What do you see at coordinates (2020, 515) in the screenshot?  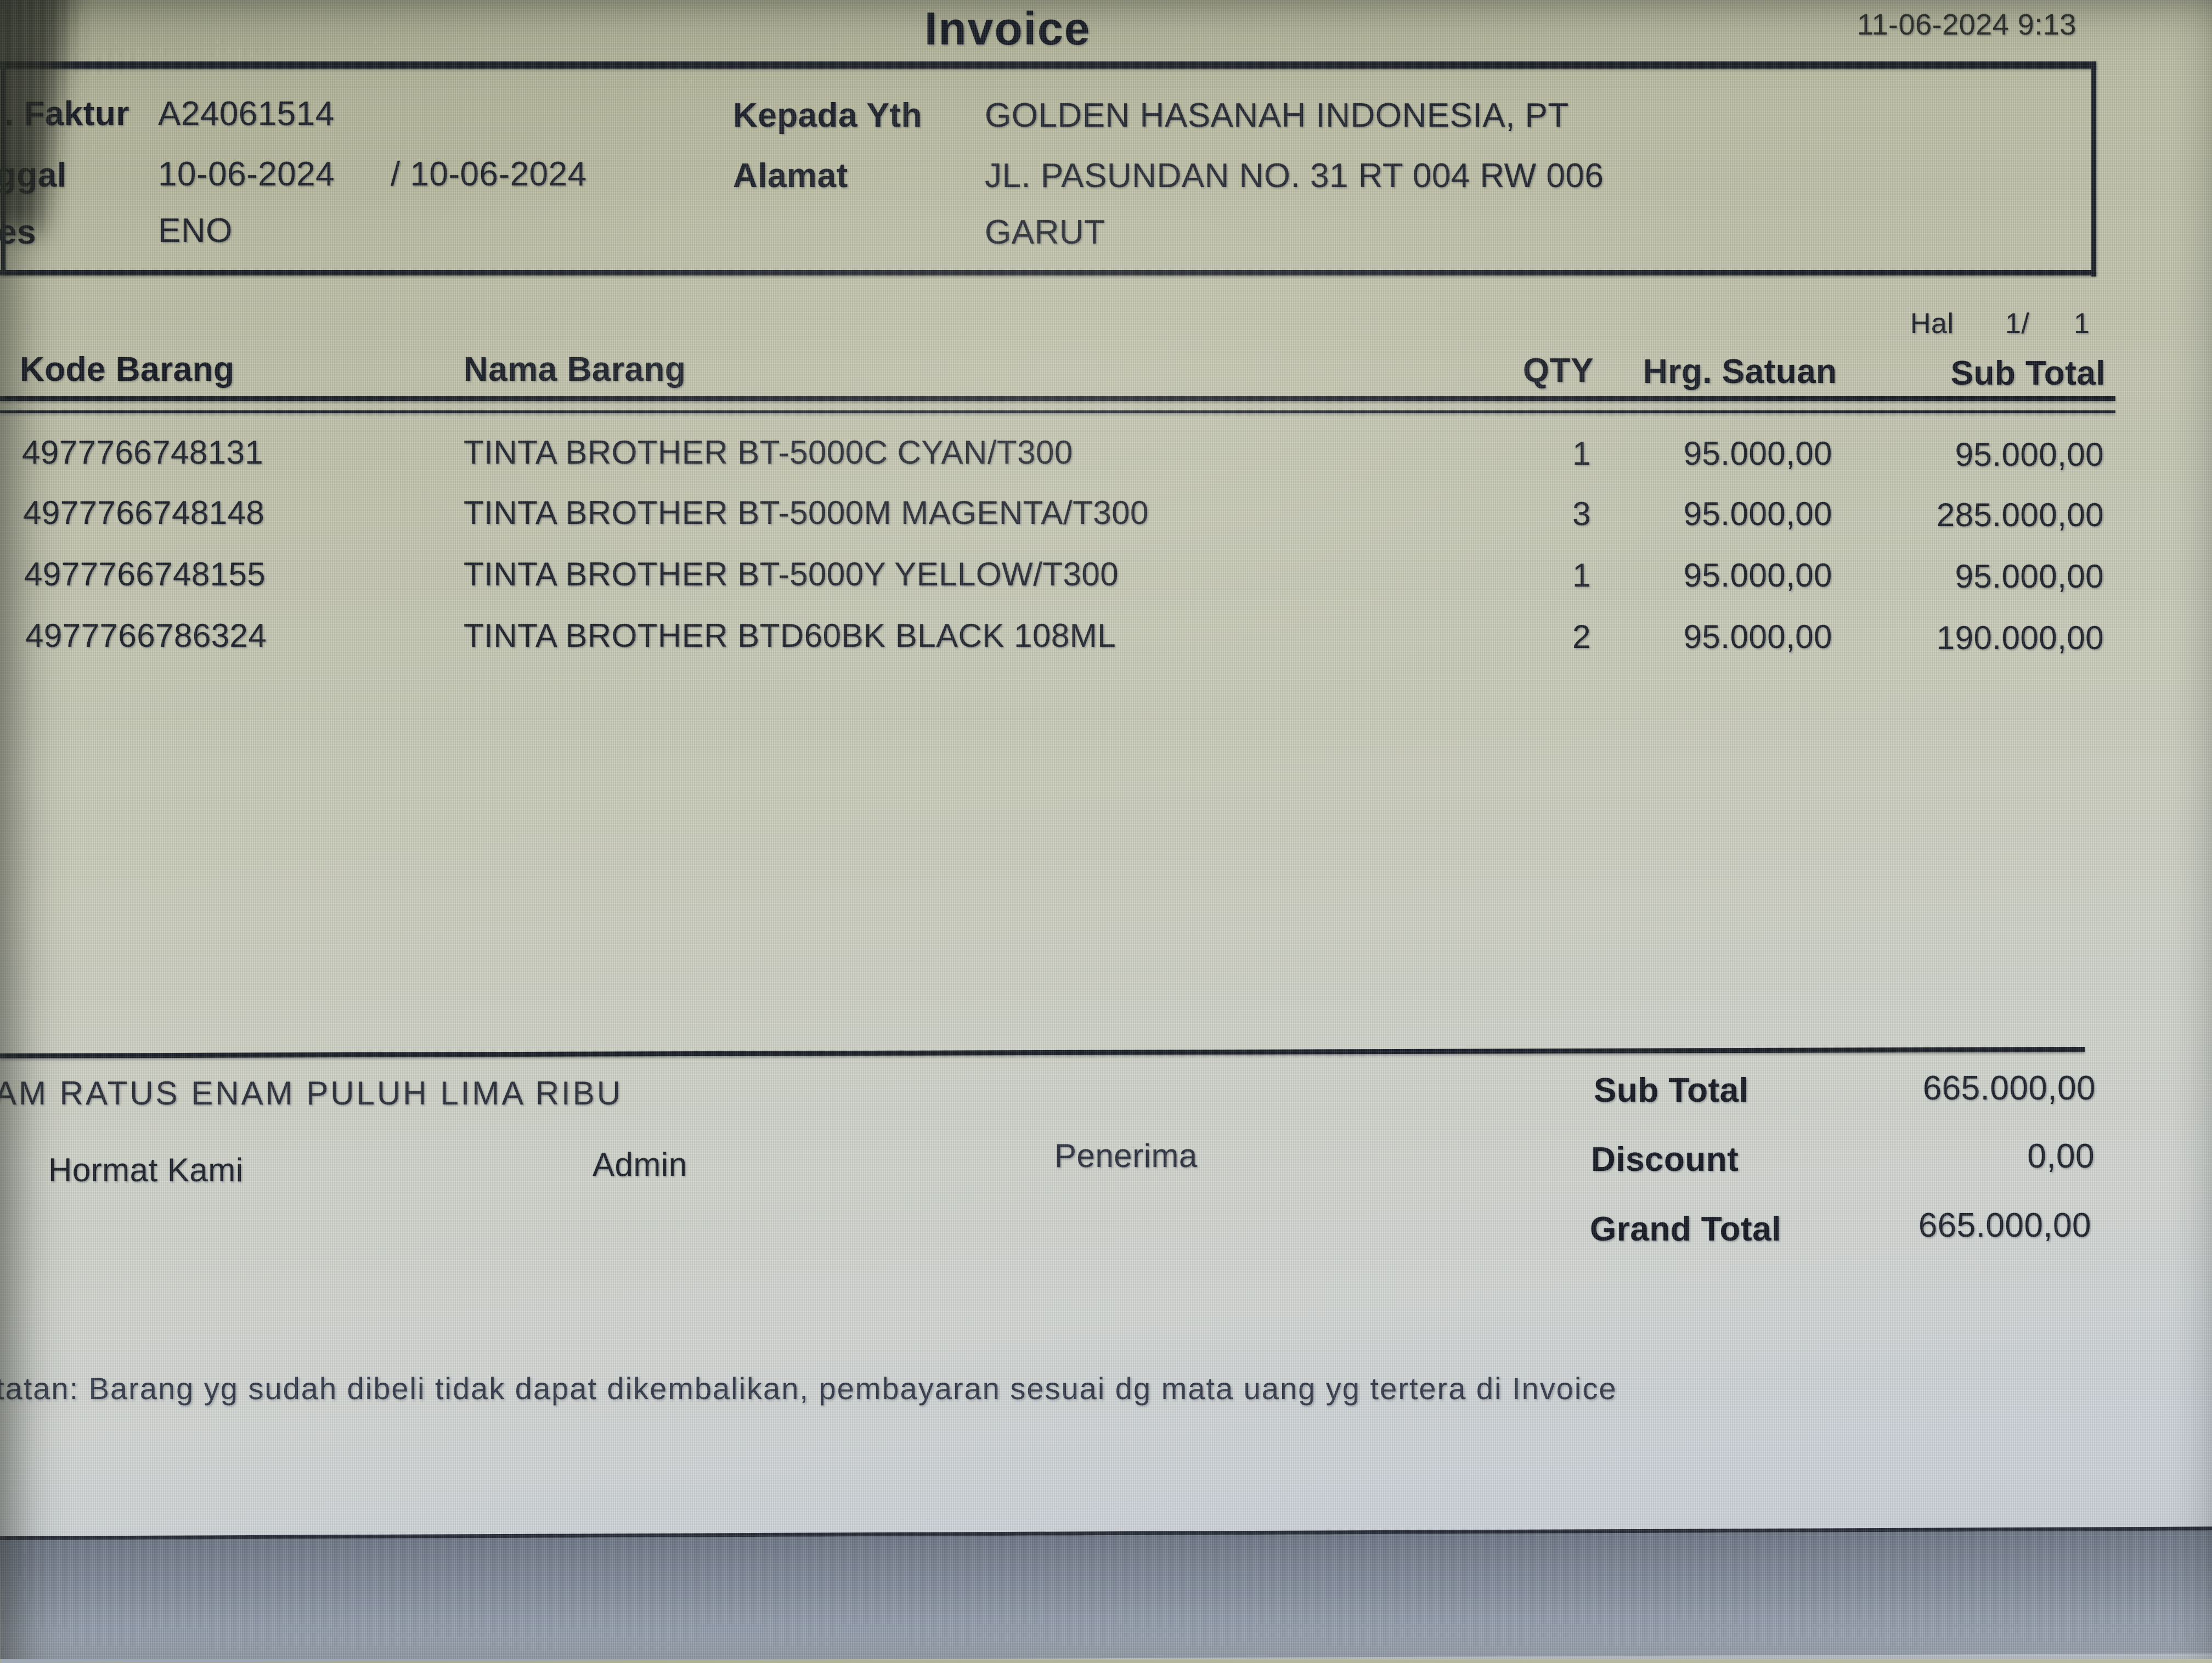 I see `row-subtotal: 285.000,00` at bounding box center [2020, 515].